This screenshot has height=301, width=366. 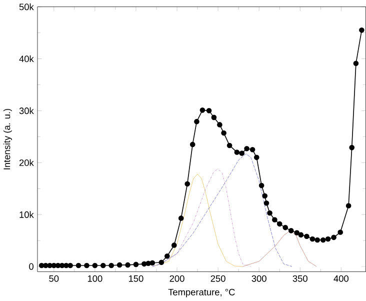 I want to click on x-tick-label: 400, so click(x=341, y=279).